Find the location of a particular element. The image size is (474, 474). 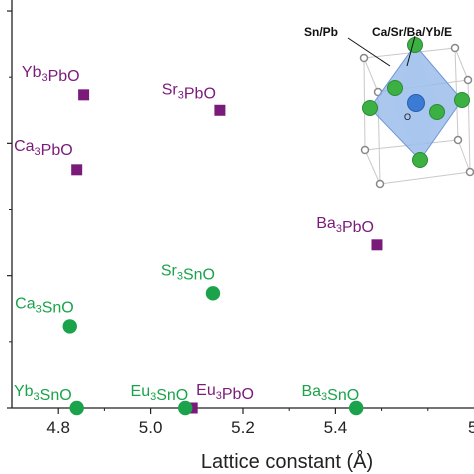

bsite-leader is located at coordinates (369, 52).